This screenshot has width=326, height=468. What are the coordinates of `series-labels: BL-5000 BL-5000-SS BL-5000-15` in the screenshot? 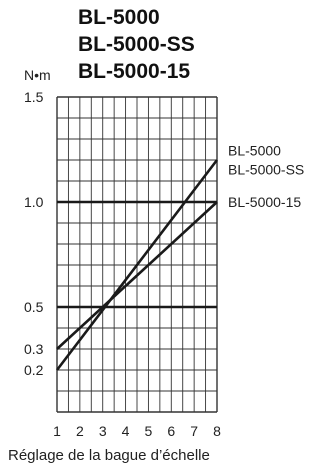 It's located at (266, 177).